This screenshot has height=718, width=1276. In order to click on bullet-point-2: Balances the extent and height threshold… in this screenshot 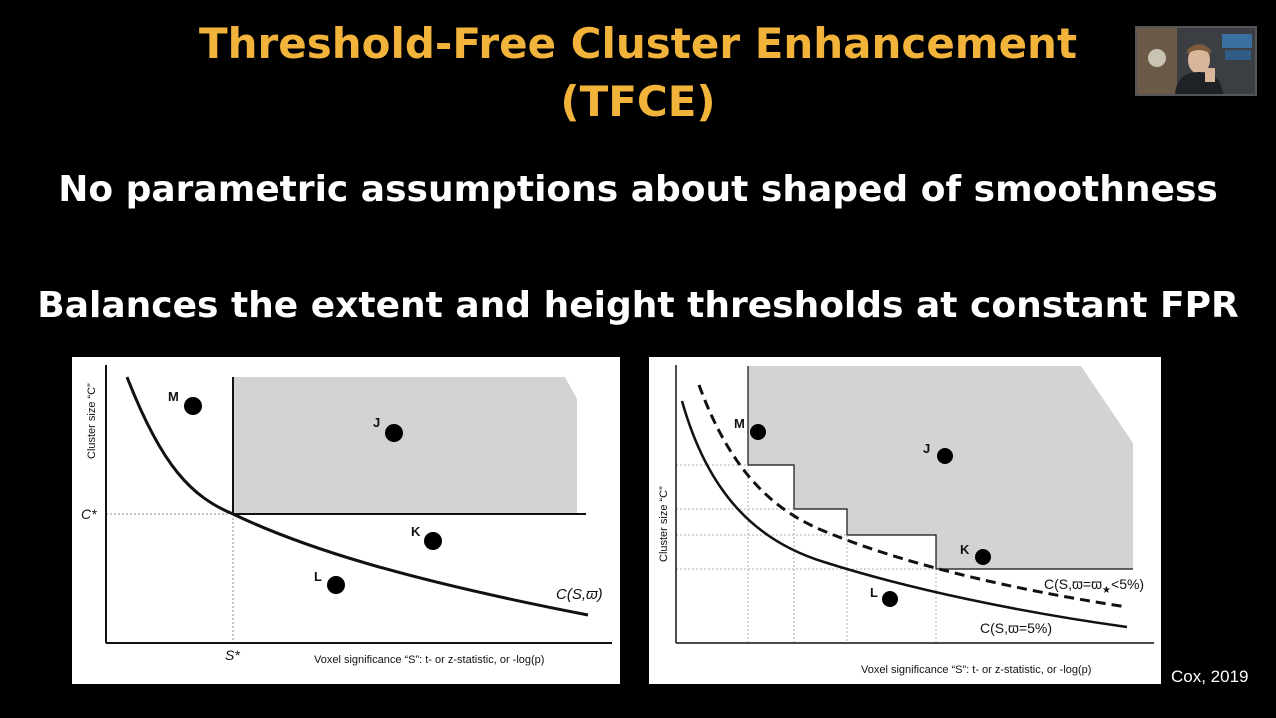, I will do `click(638, 305)`.